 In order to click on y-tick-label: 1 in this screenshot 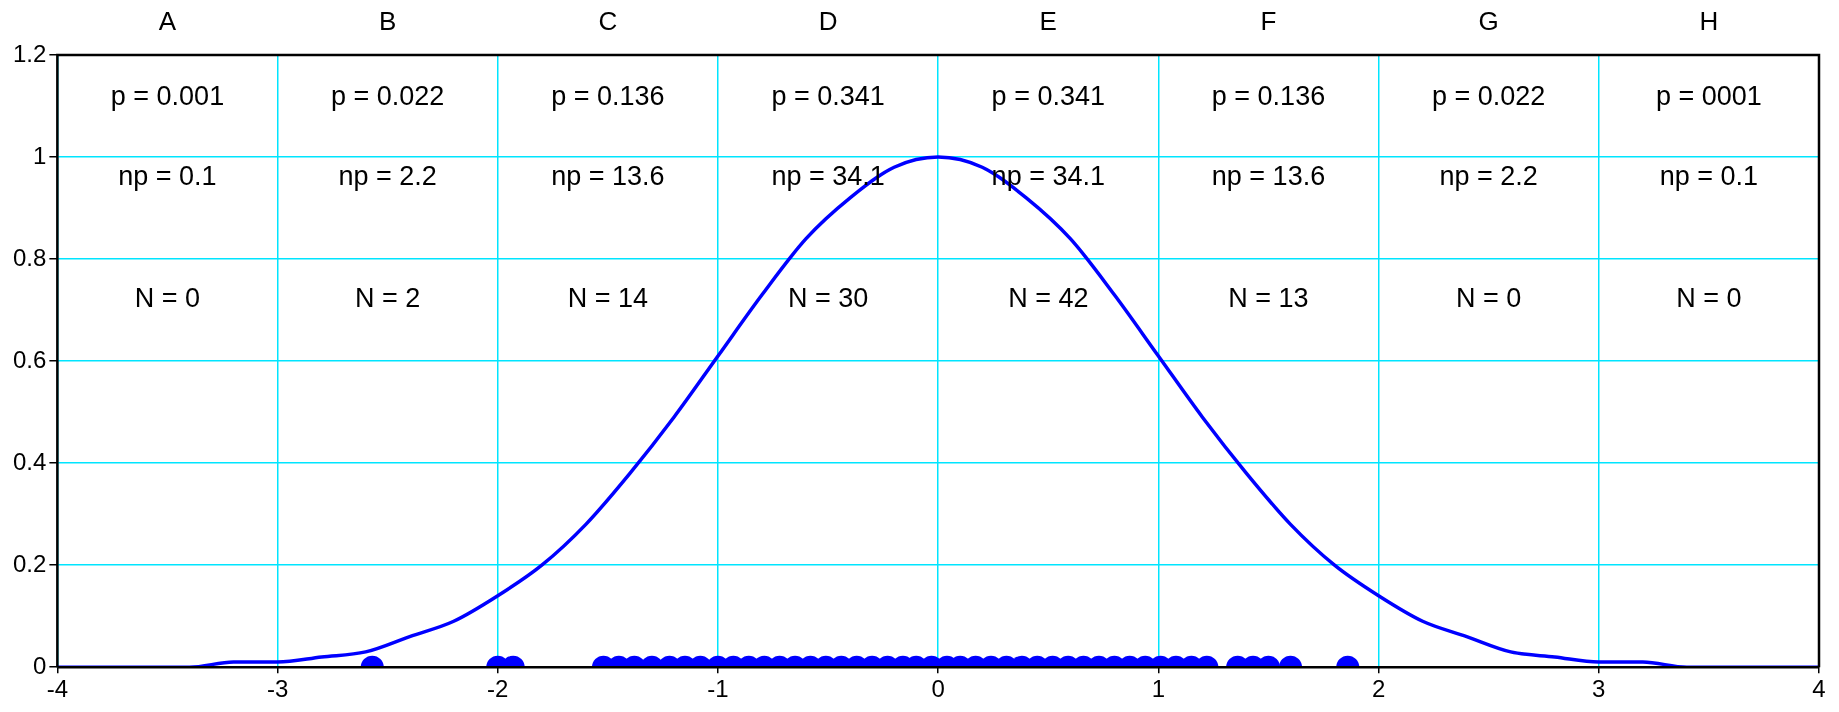, I will do `click(40, 155)`.